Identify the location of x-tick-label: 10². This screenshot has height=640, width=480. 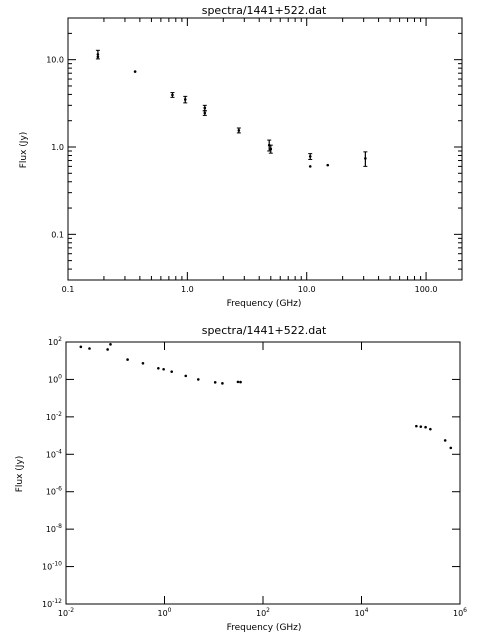
(263, 612).